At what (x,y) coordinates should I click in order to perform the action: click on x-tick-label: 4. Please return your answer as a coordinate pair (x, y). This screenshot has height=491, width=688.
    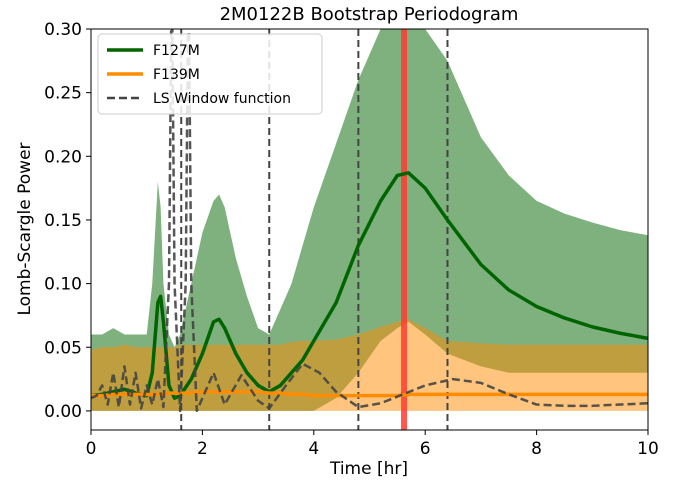
    Looking at the image, I should click on (313, 449).